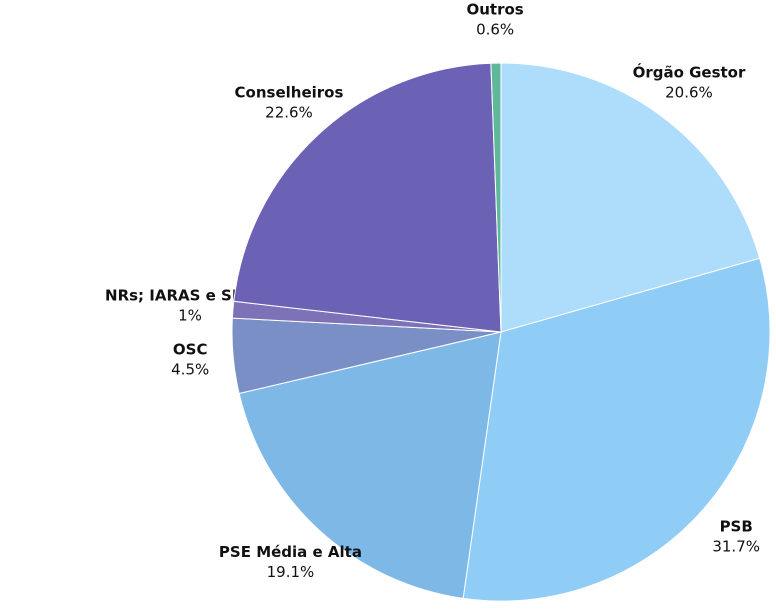 The image size is (776, 614). I want to click on slice-label: Conselheiros, so click(289, 93).